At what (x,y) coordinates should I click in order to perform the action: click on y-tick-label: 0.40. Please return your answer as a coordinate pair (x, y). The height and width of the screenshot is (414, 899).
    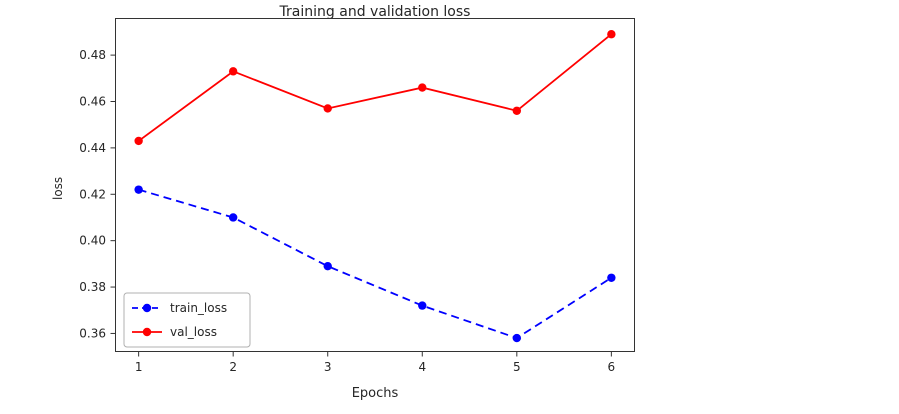
    Looking at the image, I should click on (92, 241).